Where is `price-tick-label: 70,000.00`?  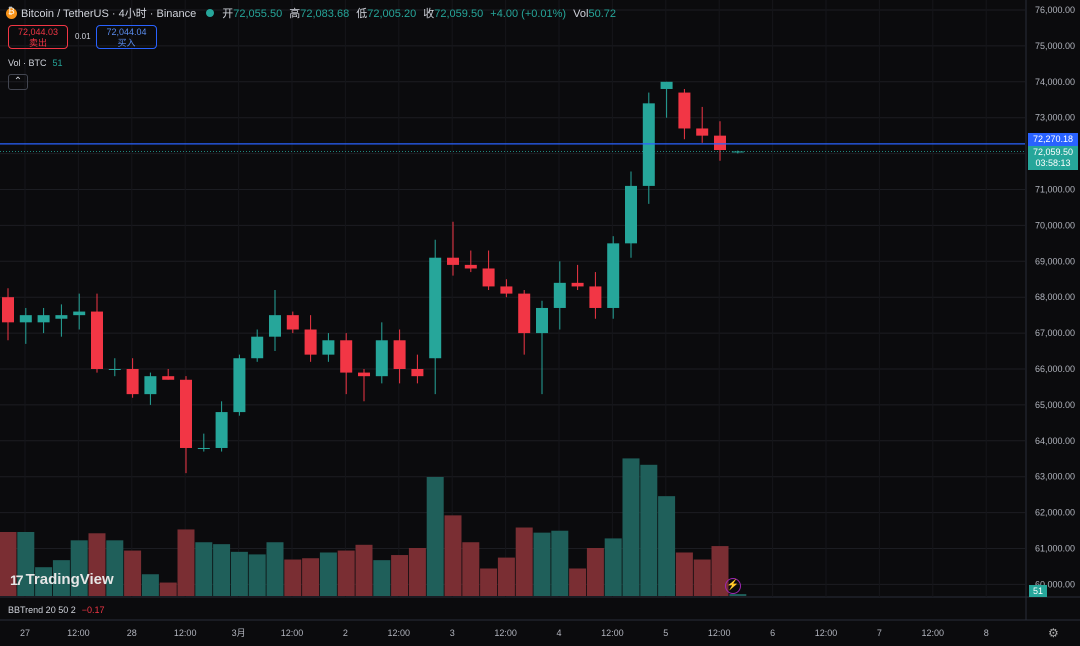
price-tick-label: 70,000.00 is located at coordinates (1055, 225).